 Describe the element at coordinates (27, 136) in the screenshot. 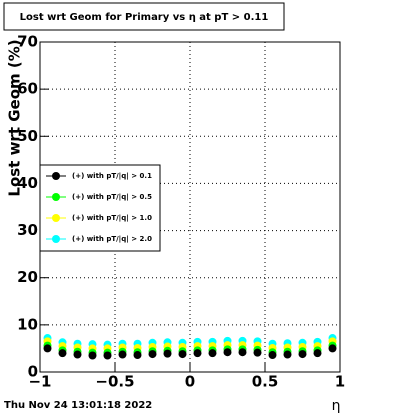

I see `y-tick-label: 50` at that location.